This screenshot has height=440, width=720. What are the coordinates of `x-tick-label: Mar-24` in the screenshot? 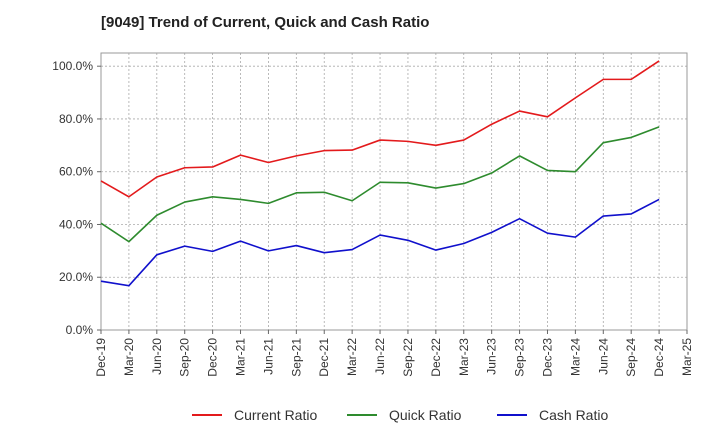 It's located at (575, 357).